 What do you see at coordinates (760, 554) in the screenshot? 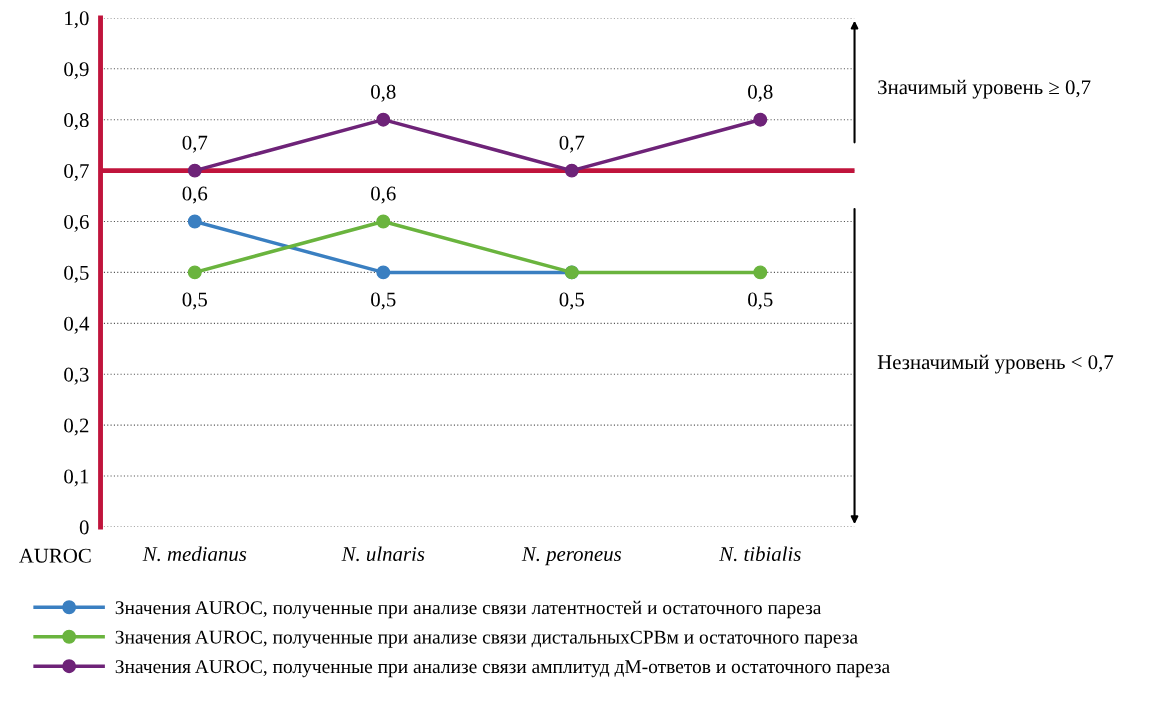
I see `x-tick-label: N. tibialis` at bounding box center [760, 554].